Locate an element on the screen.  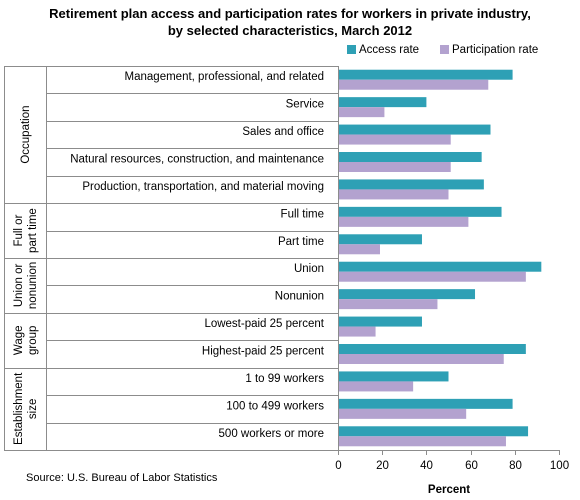
bar-participation: Nonunion — Participation rate: 45 is located at coordinates (388, 304).